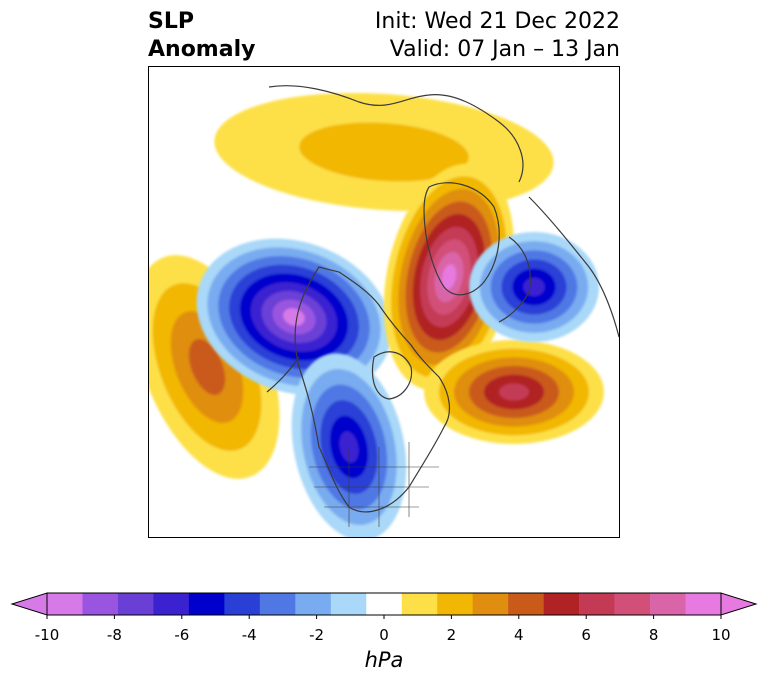 The height and width of the screenshot is (684, 768). What do you see at coordinates (29, 604) in the screenshot?
I see `colorbar-extend-min` at bounding box center [29, 604].